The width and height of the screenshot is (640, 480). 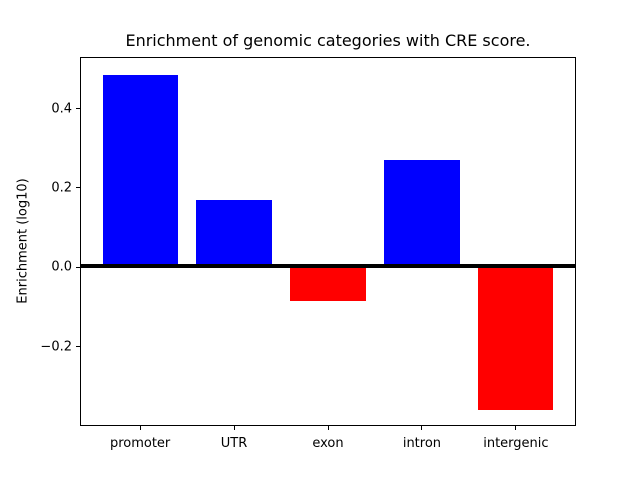 What do you see at coordinates (328, 284) in the screenshot?
I see `bar-exon` at bounding box center [328, 284].